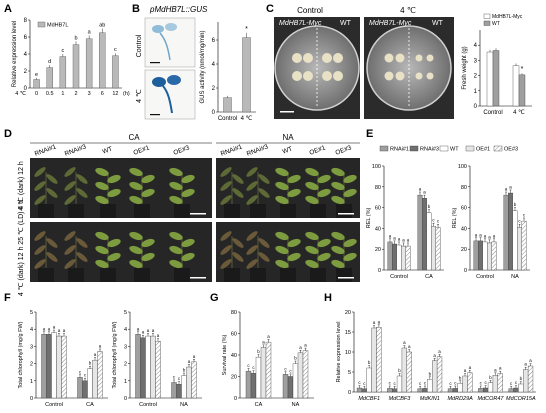 The height and width of the screenshot is (413, 546). What do you see at coordinates (476, 77) in the screenshot?
I see `y-tick-label: 2` at bounding box center [476, 77].